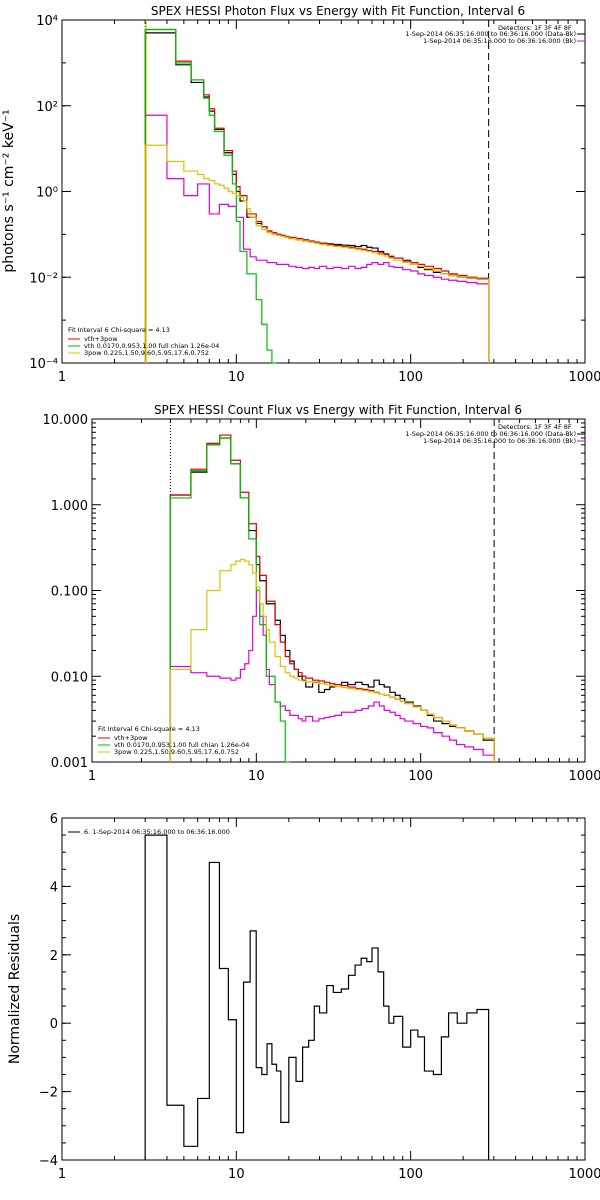  I want to click on y-tick-label: 0, so click(54, 1024).